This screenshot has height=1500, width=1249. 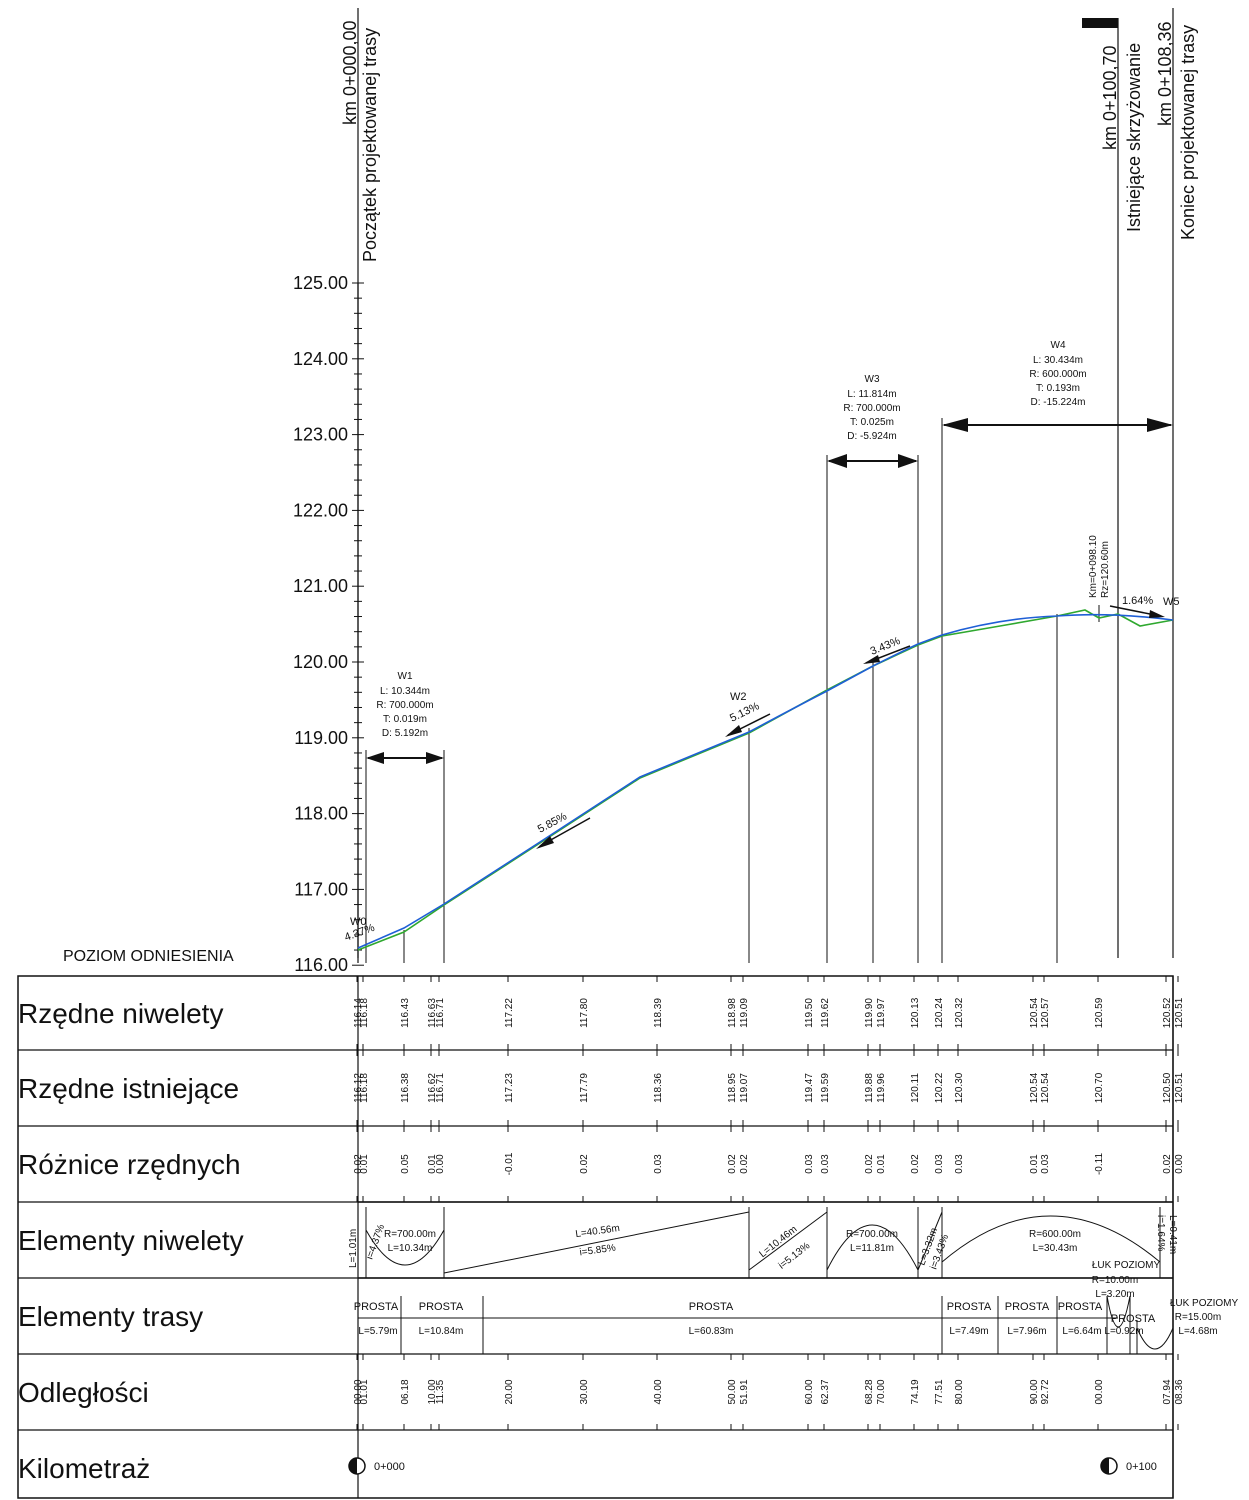 What do you see at coordinates (1058, 345) in the screenshot?
I see `svg-text: W4` at bounding box center [1058, 345].